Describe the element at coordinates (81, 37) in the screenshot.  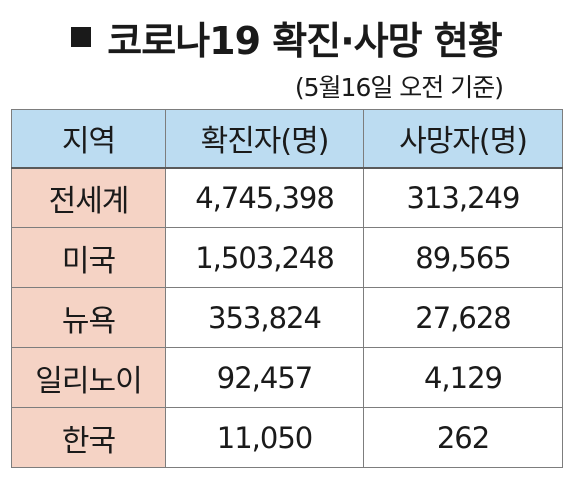
I see `square-bullet-icon` at that location.